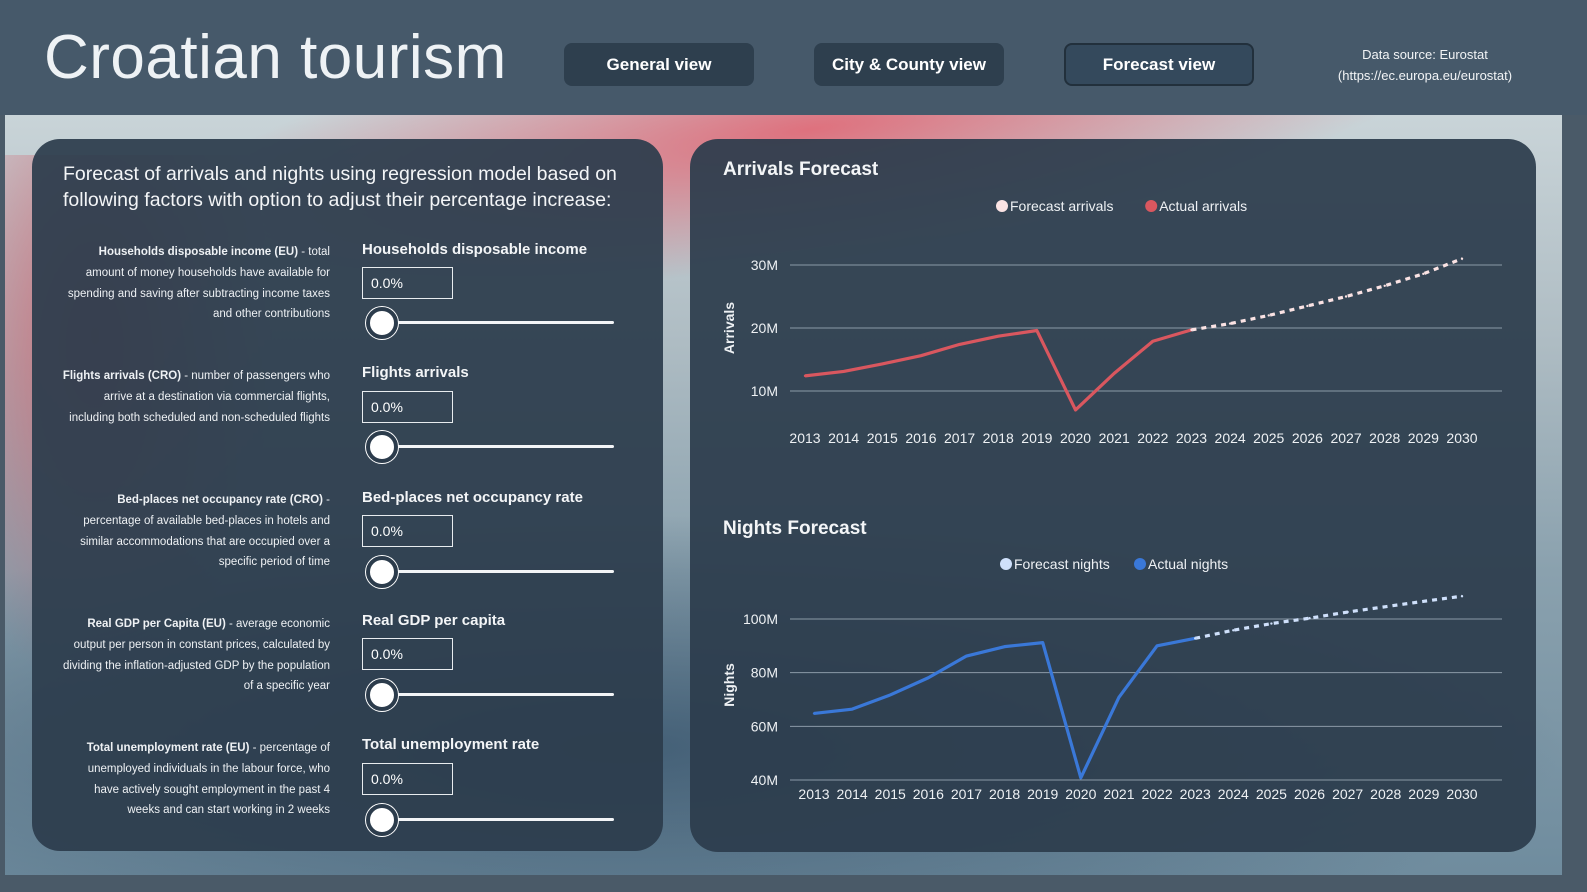 The image size is (1587, 892). Describe the element at coordinates (1152, 438) in the screenshot. I see `arrivals-x-tick-label: 2022` at that location.